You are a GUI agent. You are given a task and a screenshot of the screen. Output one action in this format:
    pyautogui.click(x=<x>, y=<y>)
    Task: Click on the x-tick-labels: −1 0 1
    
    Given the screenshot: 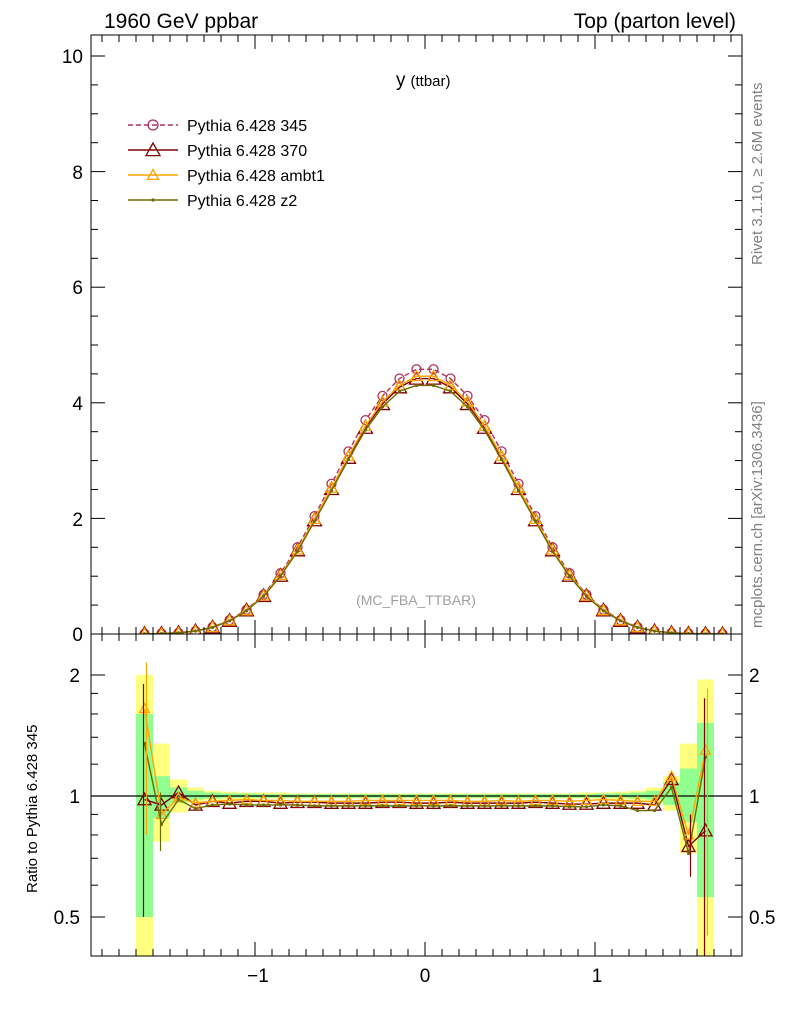 What is the action you would take?
    pyautogui.click(x=424, y=976)
    